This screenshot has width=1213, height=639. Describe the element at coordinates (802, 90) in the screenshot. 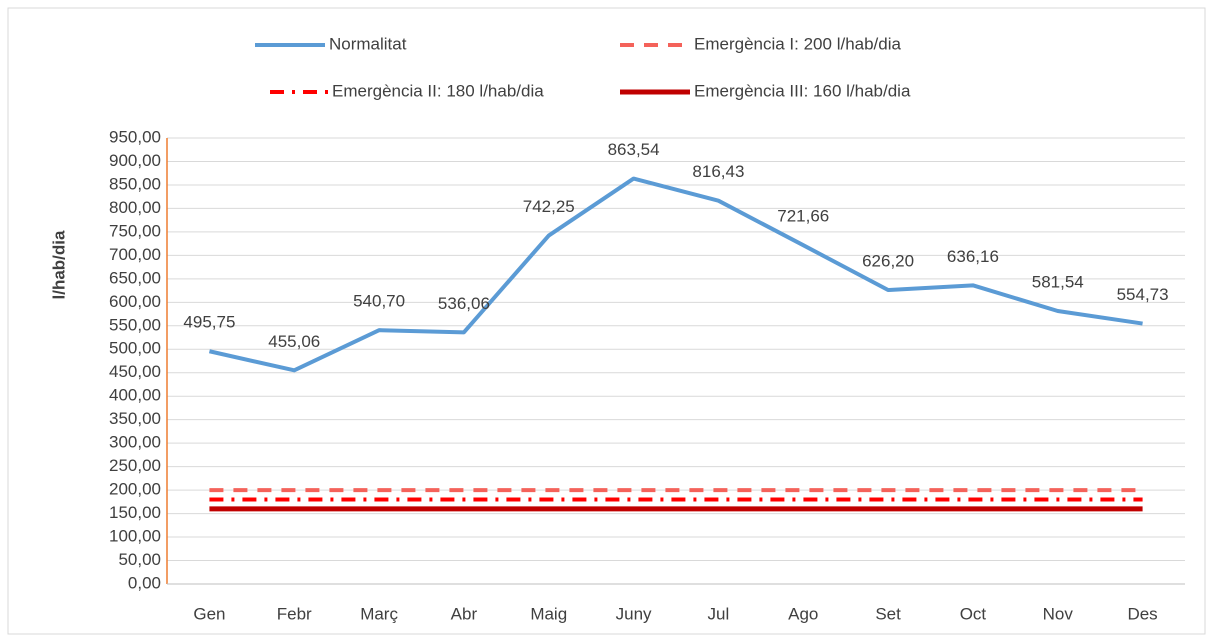

I see `legend-label: Emergència III: 160 l/hab/dia` at that location.